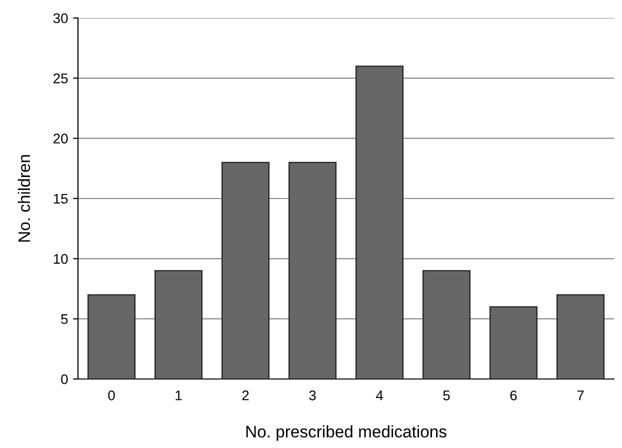 The image size is (622, 448). Describe the element at coordinates (446, 395) in the screenshot. I see `x-tick-label: 5` at that location.